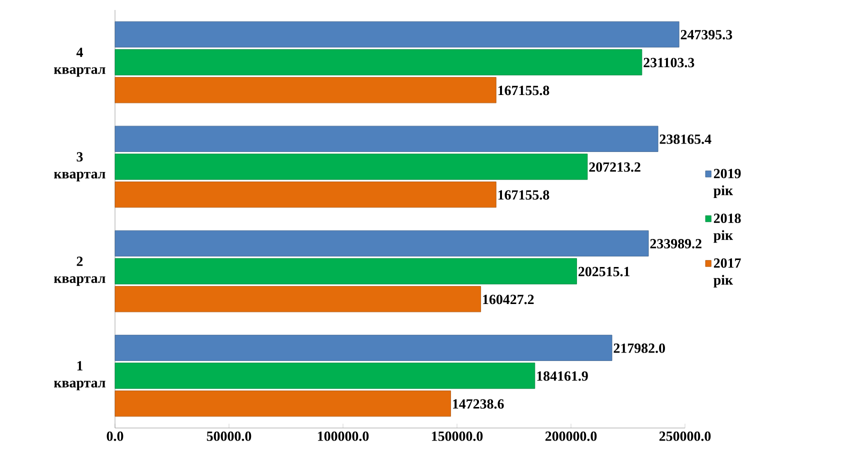  What do you see at coordinates (685, 436) in the screenshot?
I see `x-tick-label: 250000.0` at bounding box center [685, 436].